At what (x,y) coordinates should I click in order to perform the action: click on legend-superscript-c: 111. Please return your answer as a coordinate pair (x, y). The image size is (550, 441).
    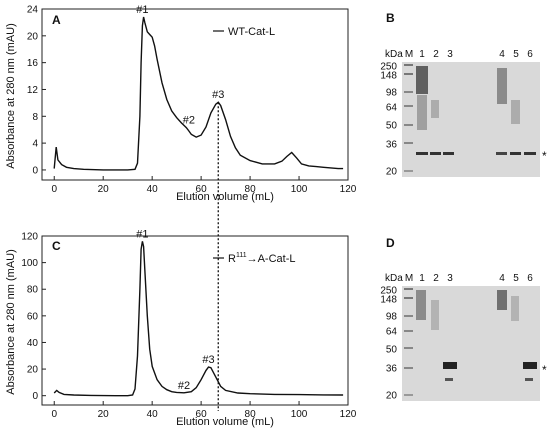
    Looking at the image, I should click on (241, 255).